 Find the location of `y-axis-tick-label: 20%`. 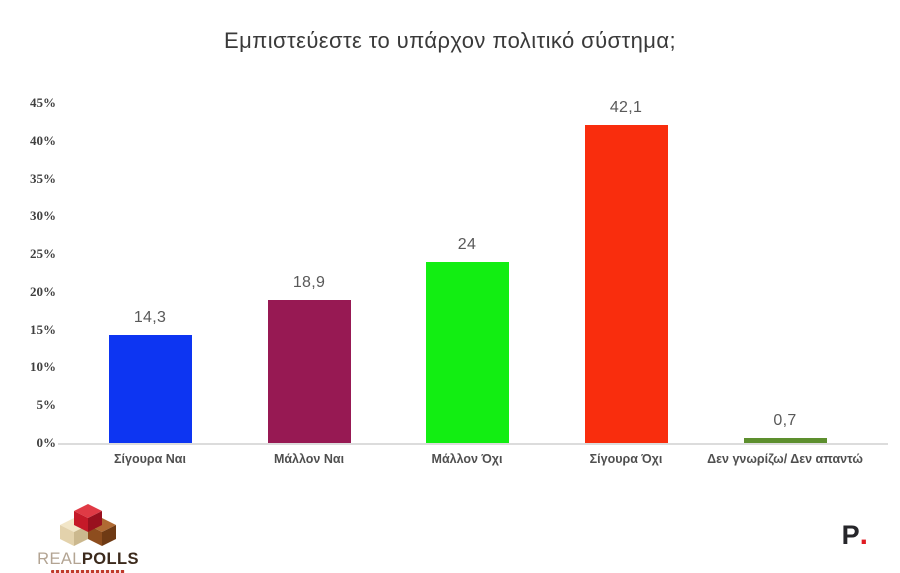

y-axis-tick-label: 20% is located at coordinates (43, 291).